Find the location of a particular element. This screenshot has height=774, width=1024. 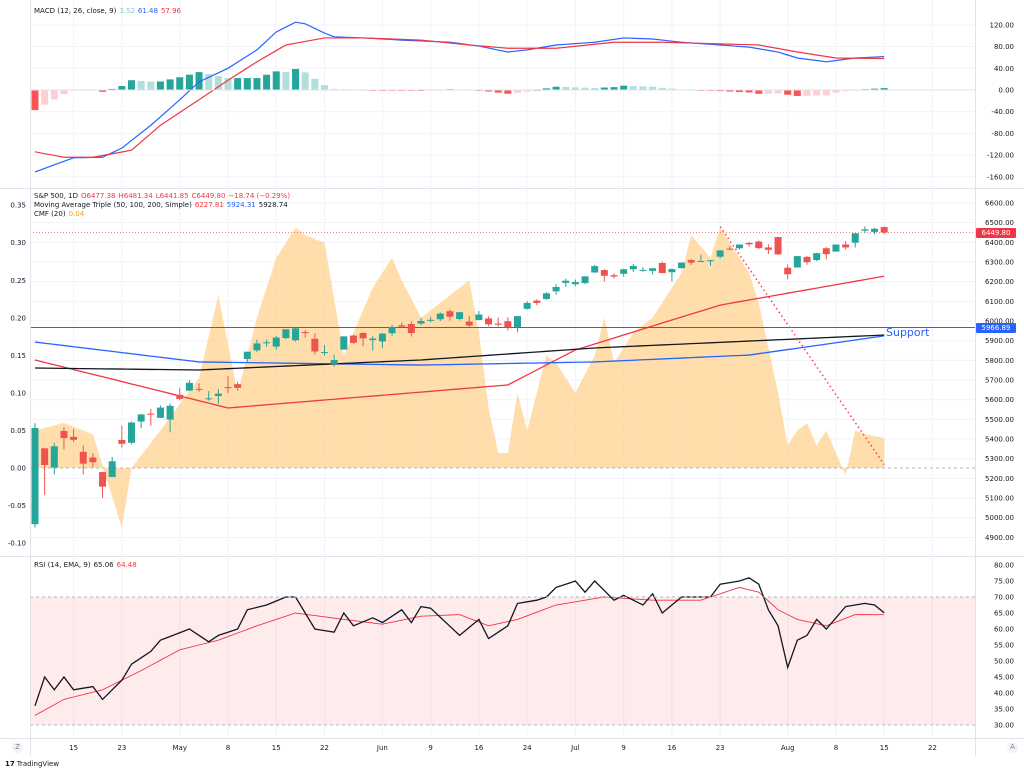

auto-scale-button: A is located at coordinates (1012, 747).